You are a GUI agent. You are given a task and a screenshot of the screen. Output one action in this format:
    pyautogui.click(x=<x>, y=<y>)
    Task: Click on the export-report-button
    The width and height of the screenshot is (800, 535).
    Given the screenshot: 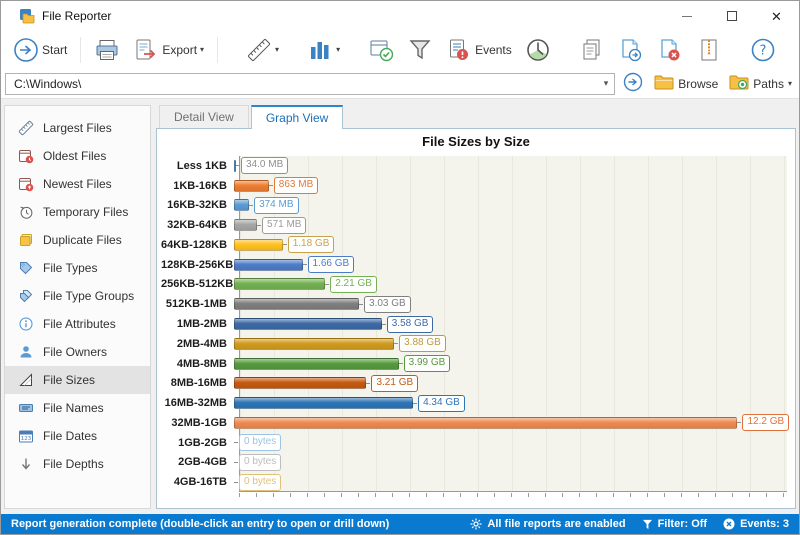 What is the action you would take?
    pyautogui.click(x=631, y=50)
    